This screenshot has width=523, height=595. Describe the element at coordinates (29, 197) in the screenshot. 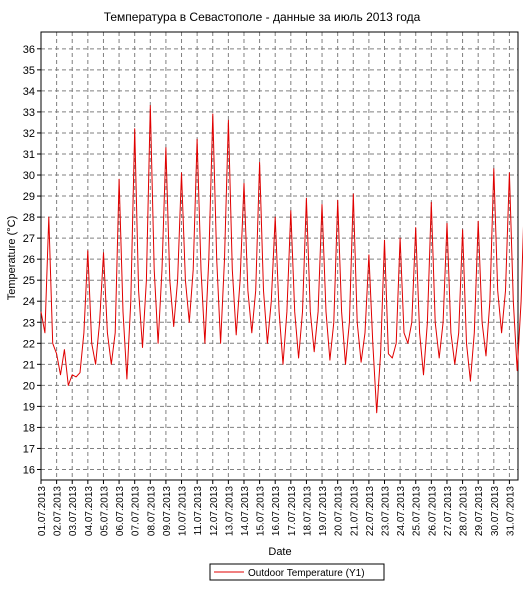

I see `y-tick-label: 29` at that location.